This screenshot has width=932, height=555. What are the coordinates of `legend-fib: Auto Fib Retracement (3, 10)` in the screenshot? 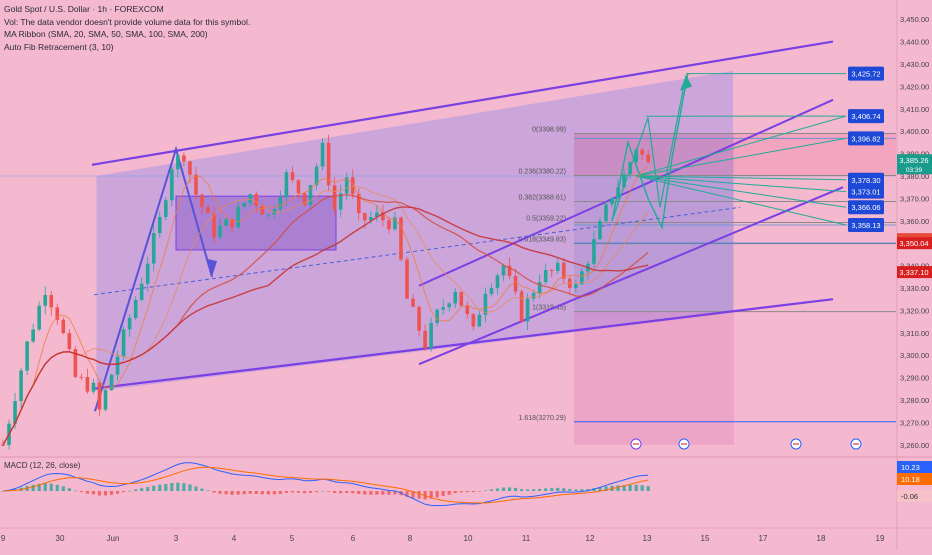 It's located at (127, 47).